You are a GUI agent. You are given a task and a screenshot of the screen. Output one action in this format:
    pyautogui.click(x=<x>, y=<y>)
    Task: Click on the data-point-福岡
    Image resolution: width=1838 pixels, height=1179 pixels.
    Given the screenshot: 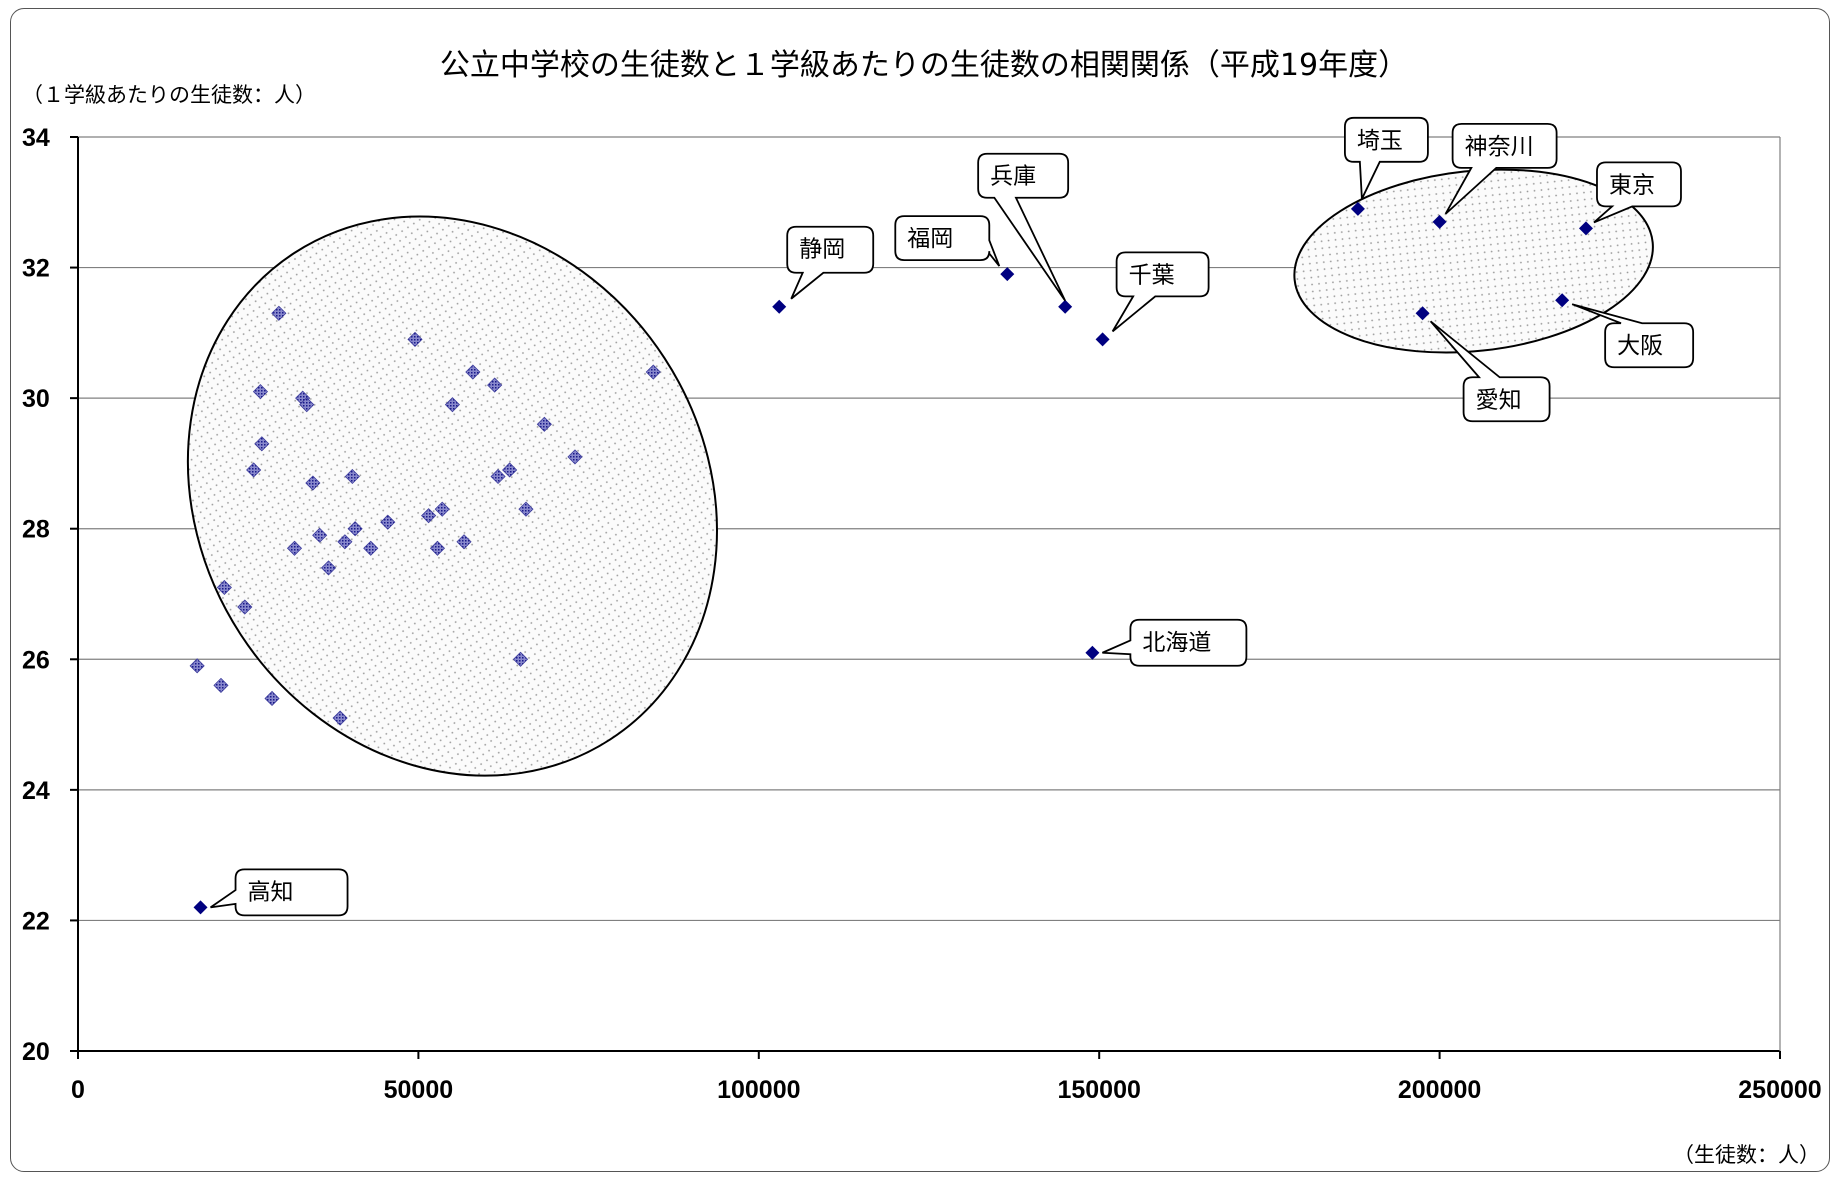 What is the action you would take?
    pyautogui.click(x=1007, y=274)
    